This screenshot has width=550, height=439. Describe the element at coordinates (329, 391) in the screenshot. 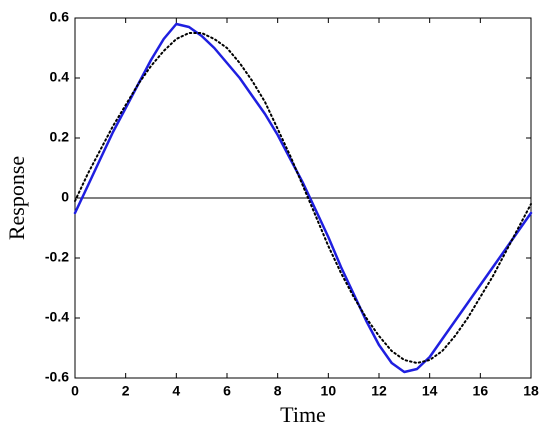

I see `x-tick-label: 10` at that location.